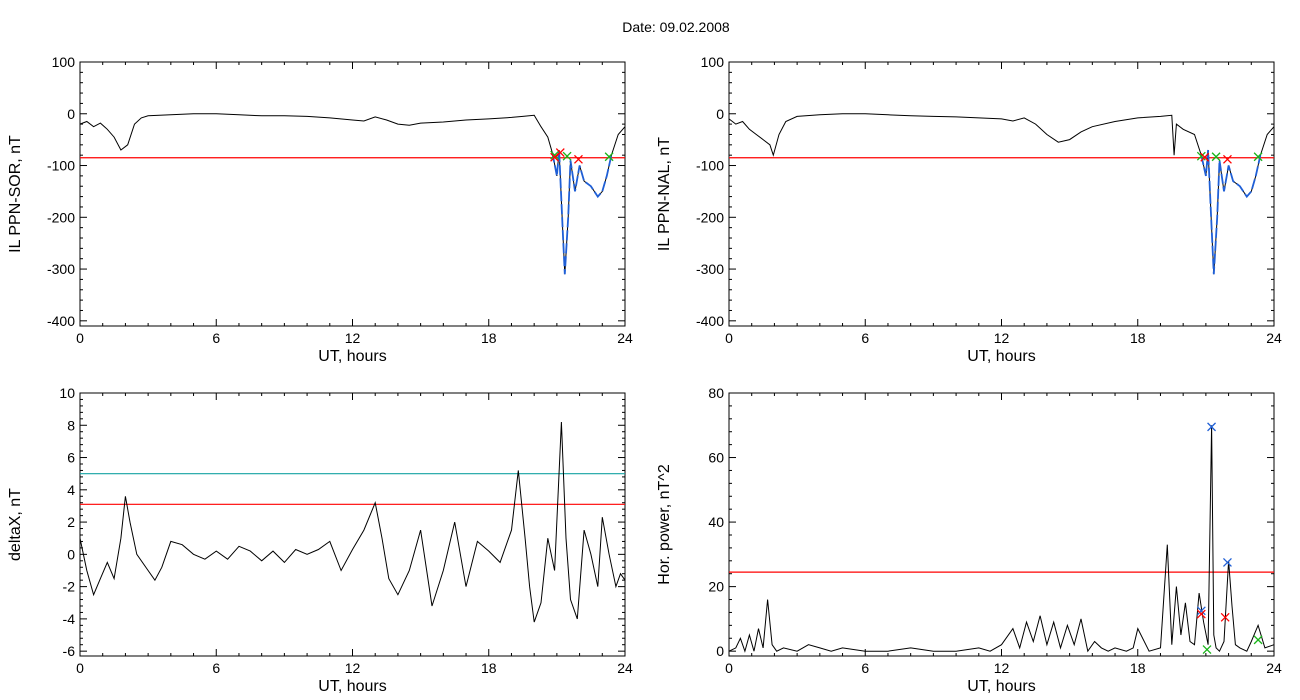  What do you see at coordinates (71, 425) in the screenshot?
I see `y-tick-label: 8` at bounding box center [71, 425].